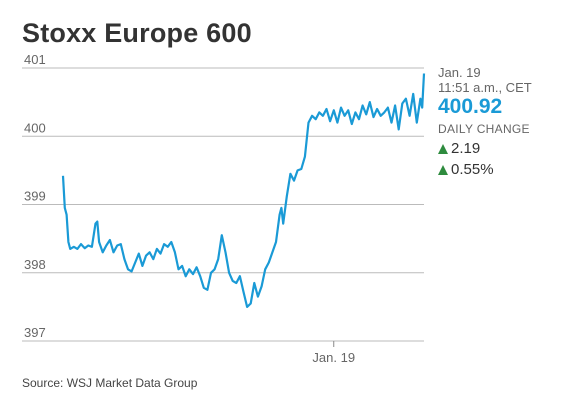 The image size is (563, 402). What do you see at coordinates (484, 129) in the screenshot?
I see `daily-change-label: DAILY CHANGE` at bounding box center [484, 129].